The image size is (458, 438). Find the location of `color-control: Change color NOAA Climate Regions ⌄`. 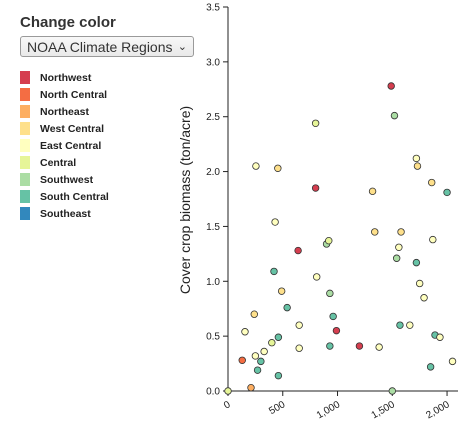

color-control: Change color NOAA Climate Regions ⌄ is located at coordinates (110, 35).